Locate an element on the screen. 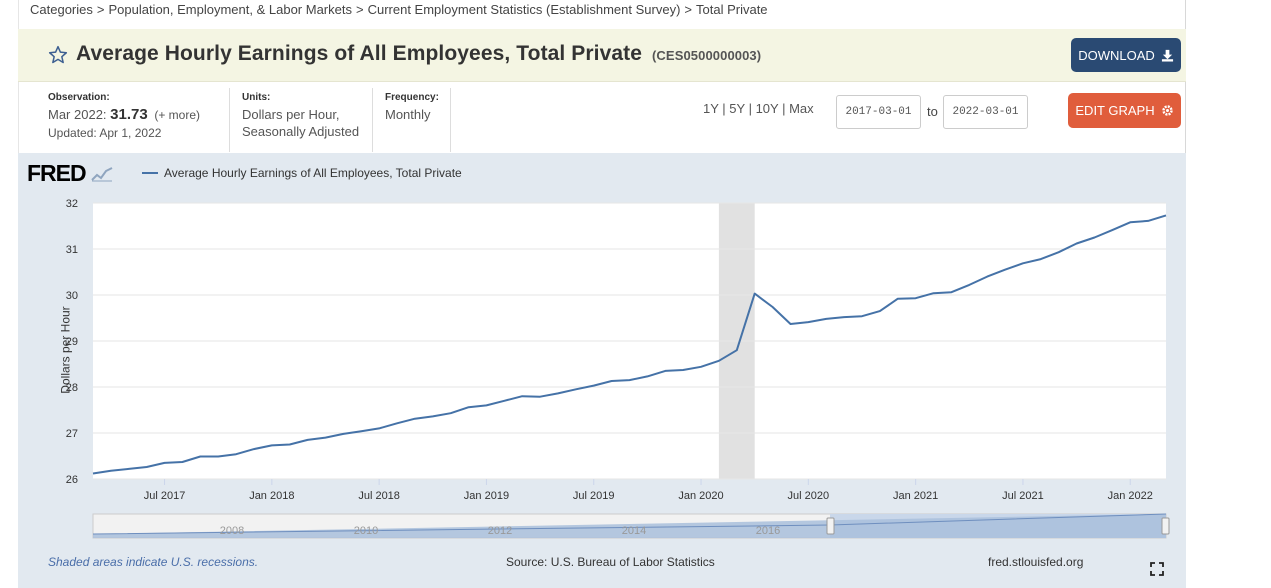 The image size is (1271, 588). observation-more-link: (+ more) is located at coordinates (177, 115).